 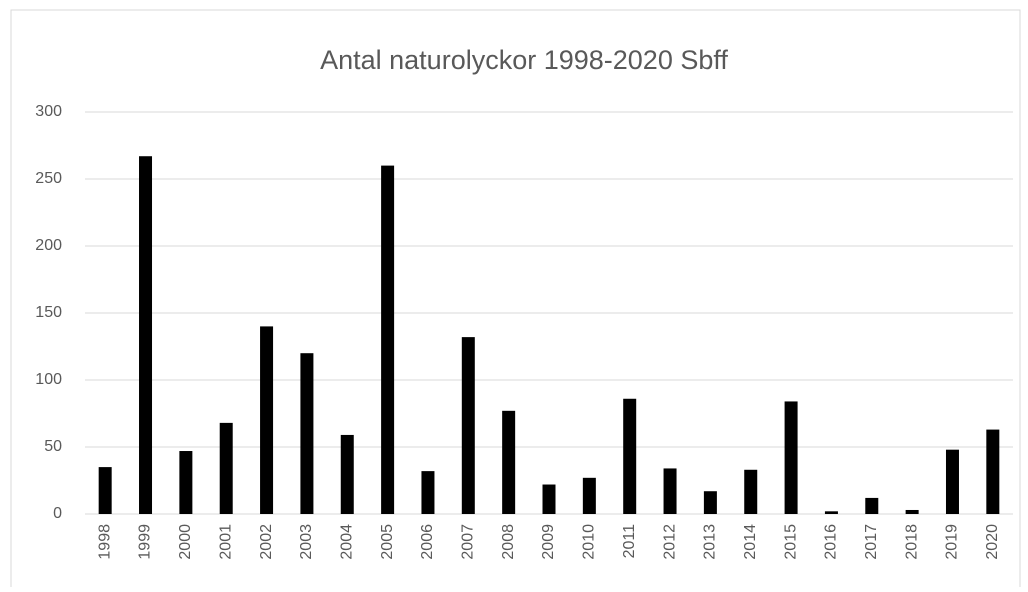 I want to click on y-tick-label: 100, so click(x=48, y=379).